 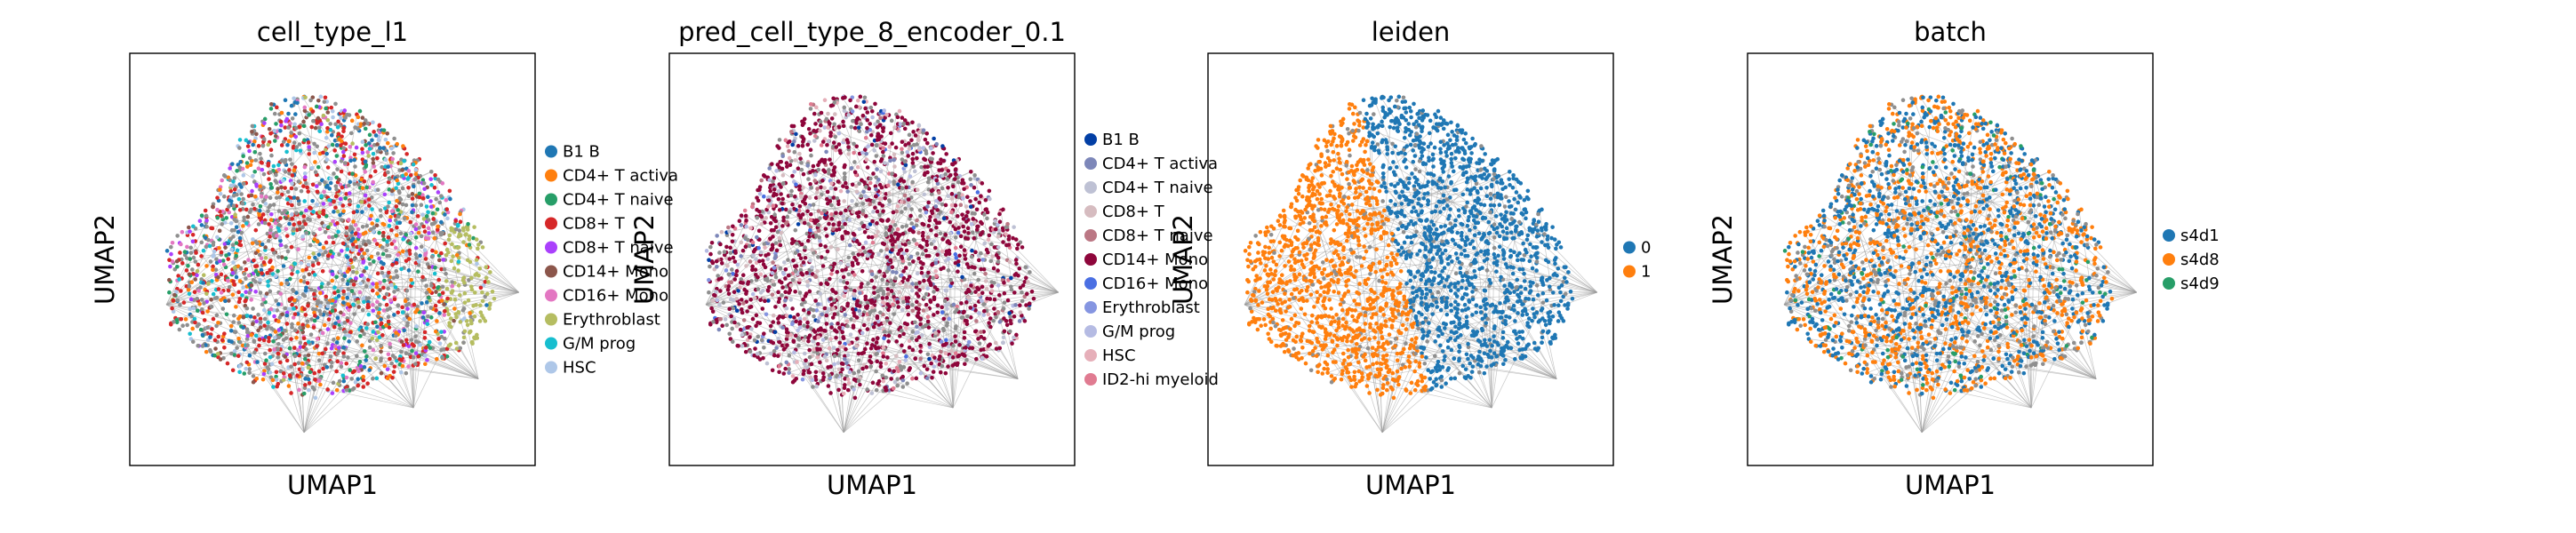 I want to click on legend-item: HSC, so click(x=570, y=368).